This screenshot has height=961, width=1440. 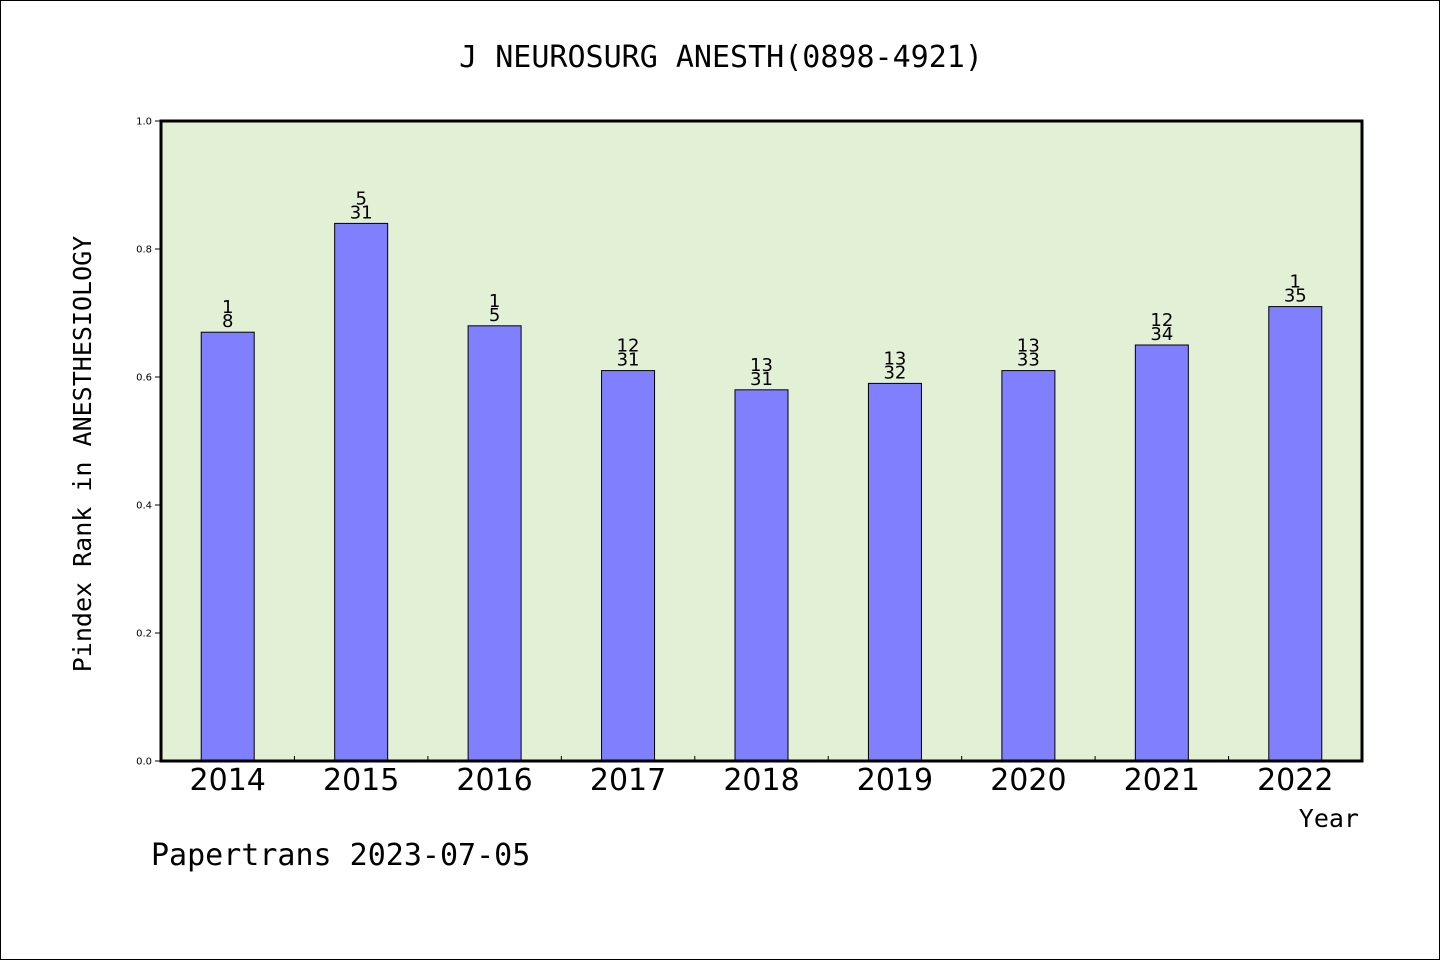 What do you see at coordinates (1161, 320) in the screenshot?
I see `rank-label-2021: 12` at bounding box center [1161, 320].